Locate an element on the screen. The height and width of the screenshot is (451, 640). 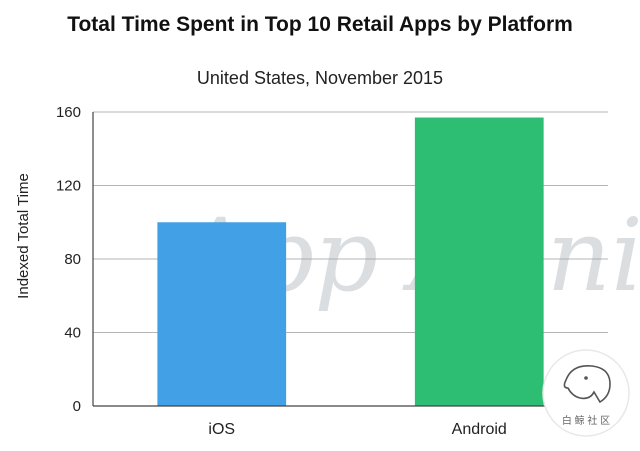
y-axis-ticks: 0 40 80 120 160 is located at coordinates (68, 259).